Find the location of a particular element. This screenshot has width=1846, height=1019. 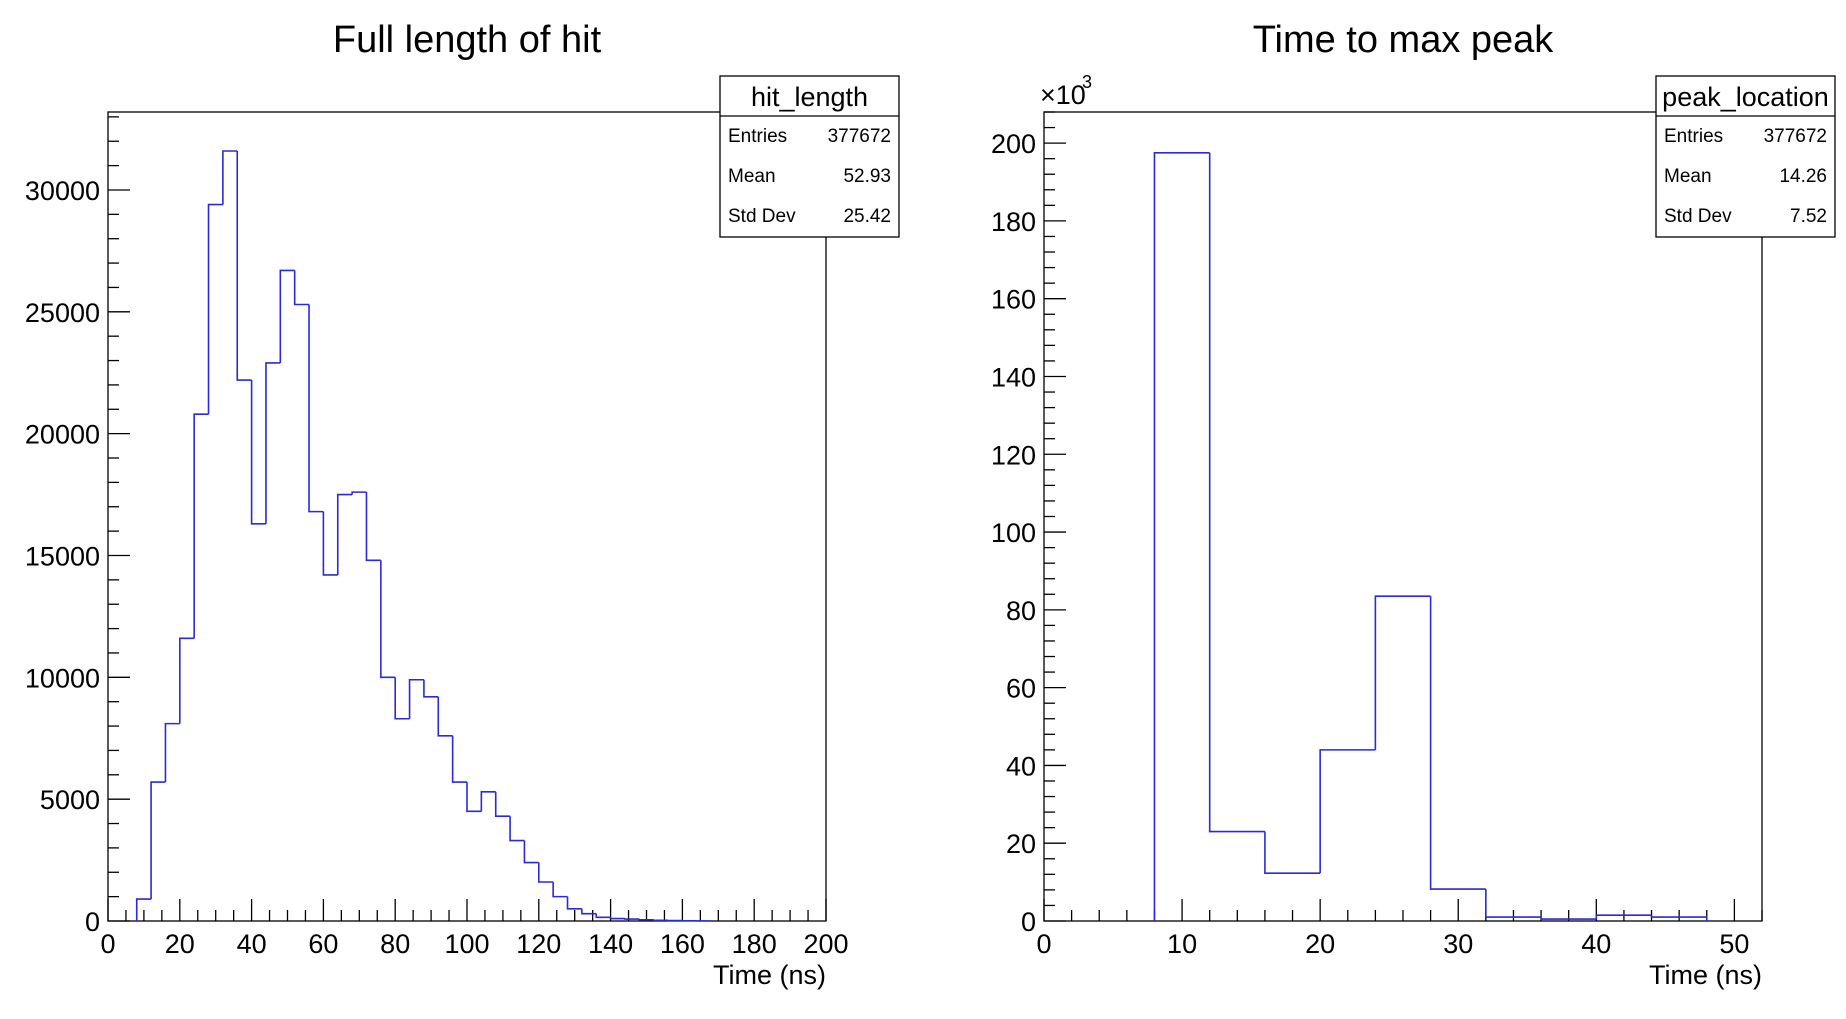

x-tick-label: 10 is located at coordinates (1182, 944).